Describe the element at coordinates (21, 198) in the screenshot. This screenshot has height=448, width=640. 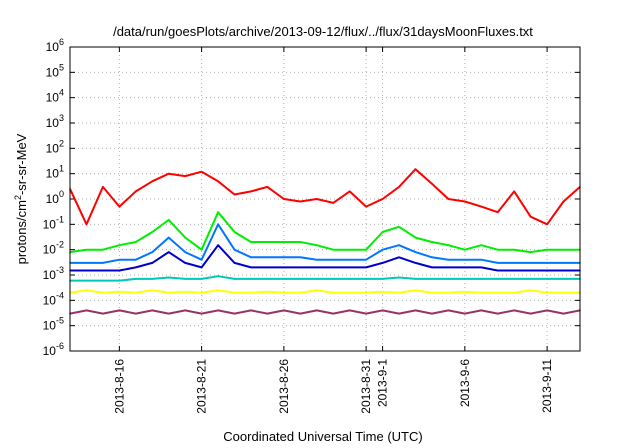
I see `y-axis-label: protons/cm2-sr-sr-MeV` at that location.